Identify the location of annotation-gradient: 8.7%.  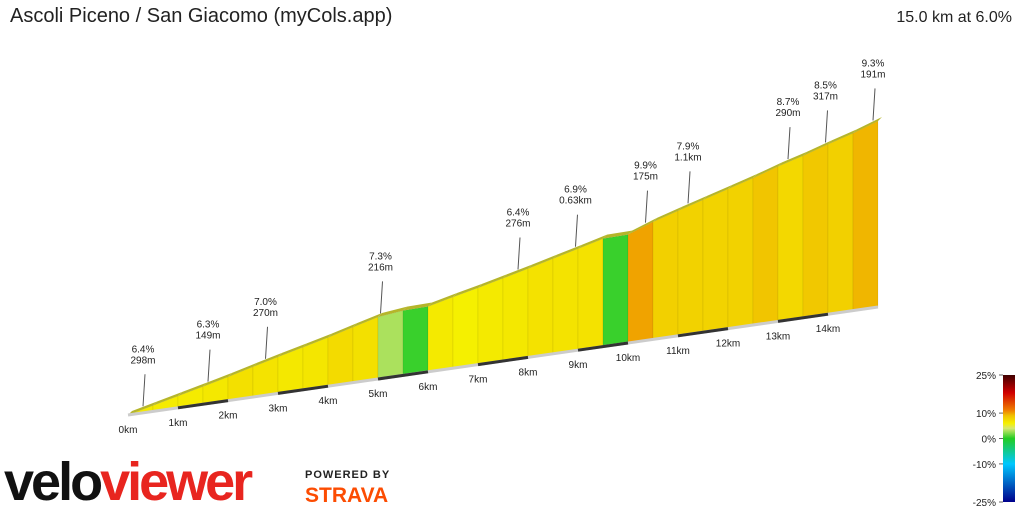
(788, 102).